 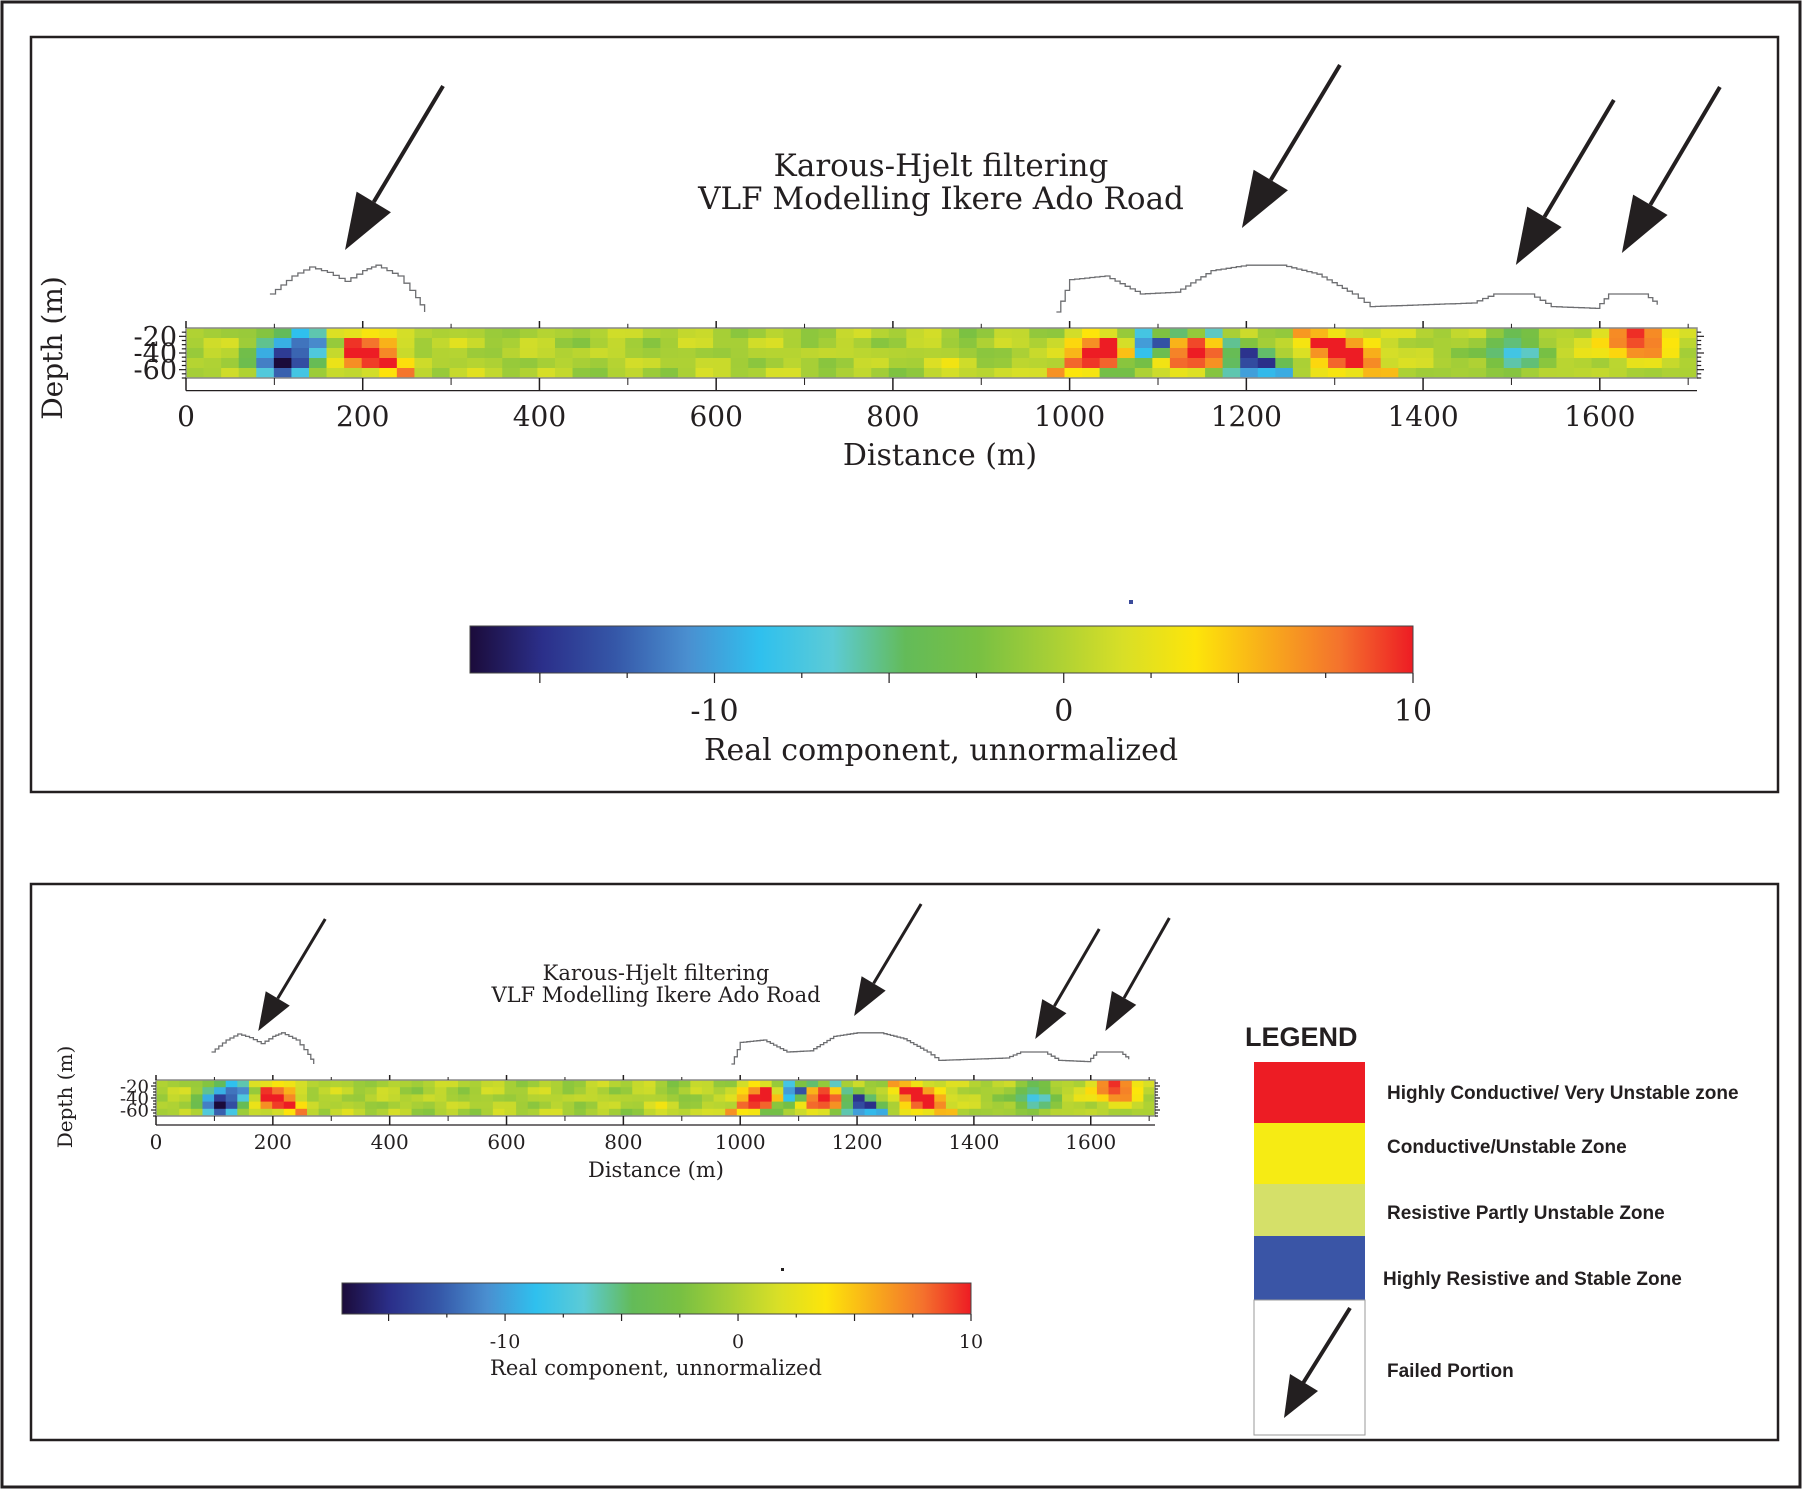 What do you see at coordinates (1507, 1147) in the screenshot?
I see `legend-item-label: Conductive/Unstable Zone` at bounding box center [1507, 1147].